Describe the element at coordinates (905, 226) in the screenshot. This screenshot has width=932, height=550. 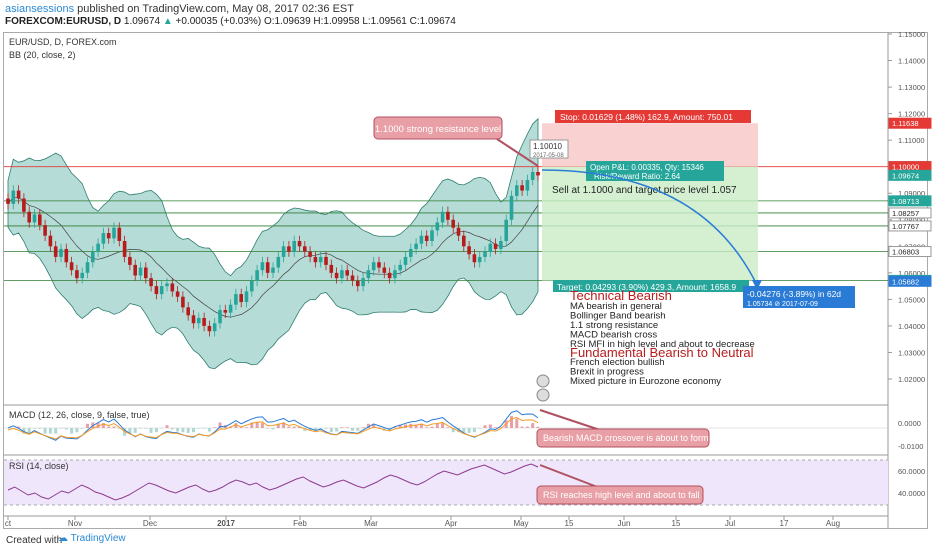
I see `price-label: 1.07767` at that location.